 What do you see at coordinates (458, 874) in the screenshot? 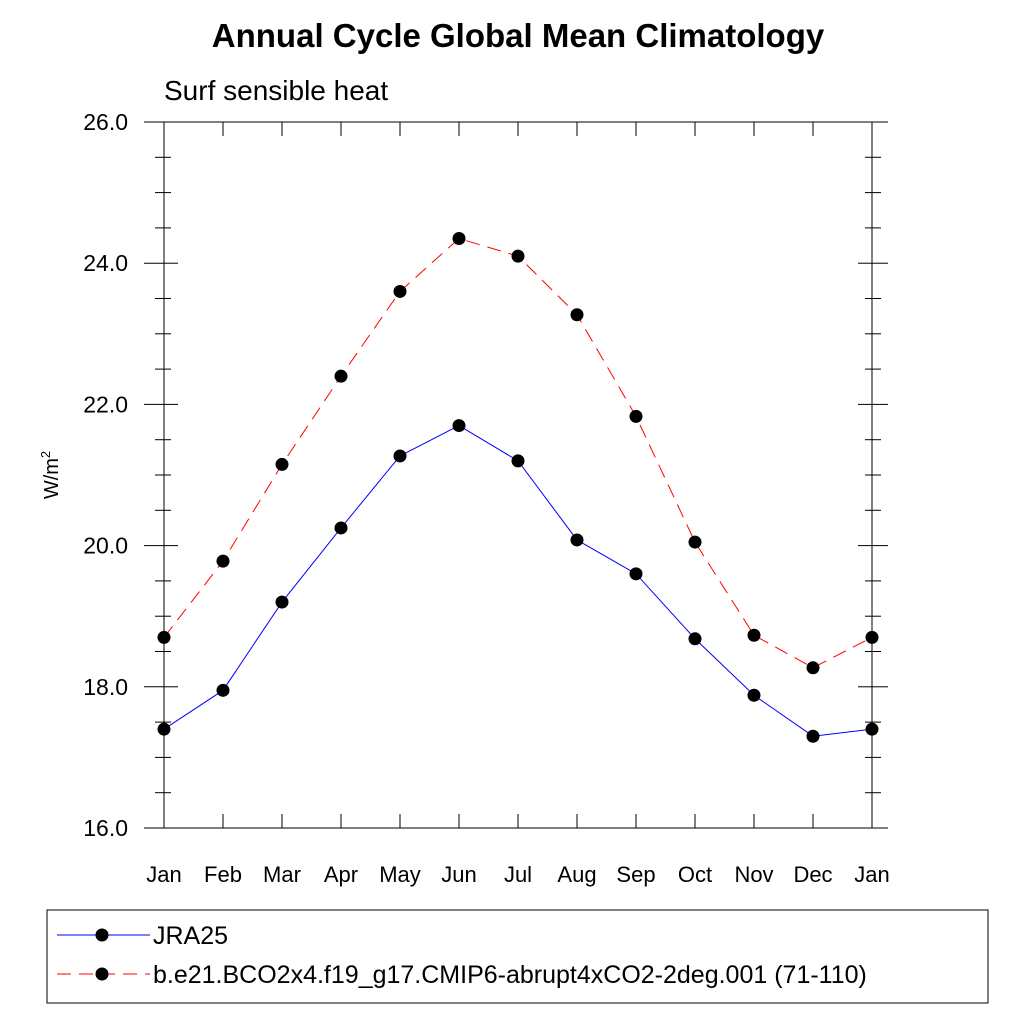
I see `x-tick-label: Jun` at bounding box center [458, 874].